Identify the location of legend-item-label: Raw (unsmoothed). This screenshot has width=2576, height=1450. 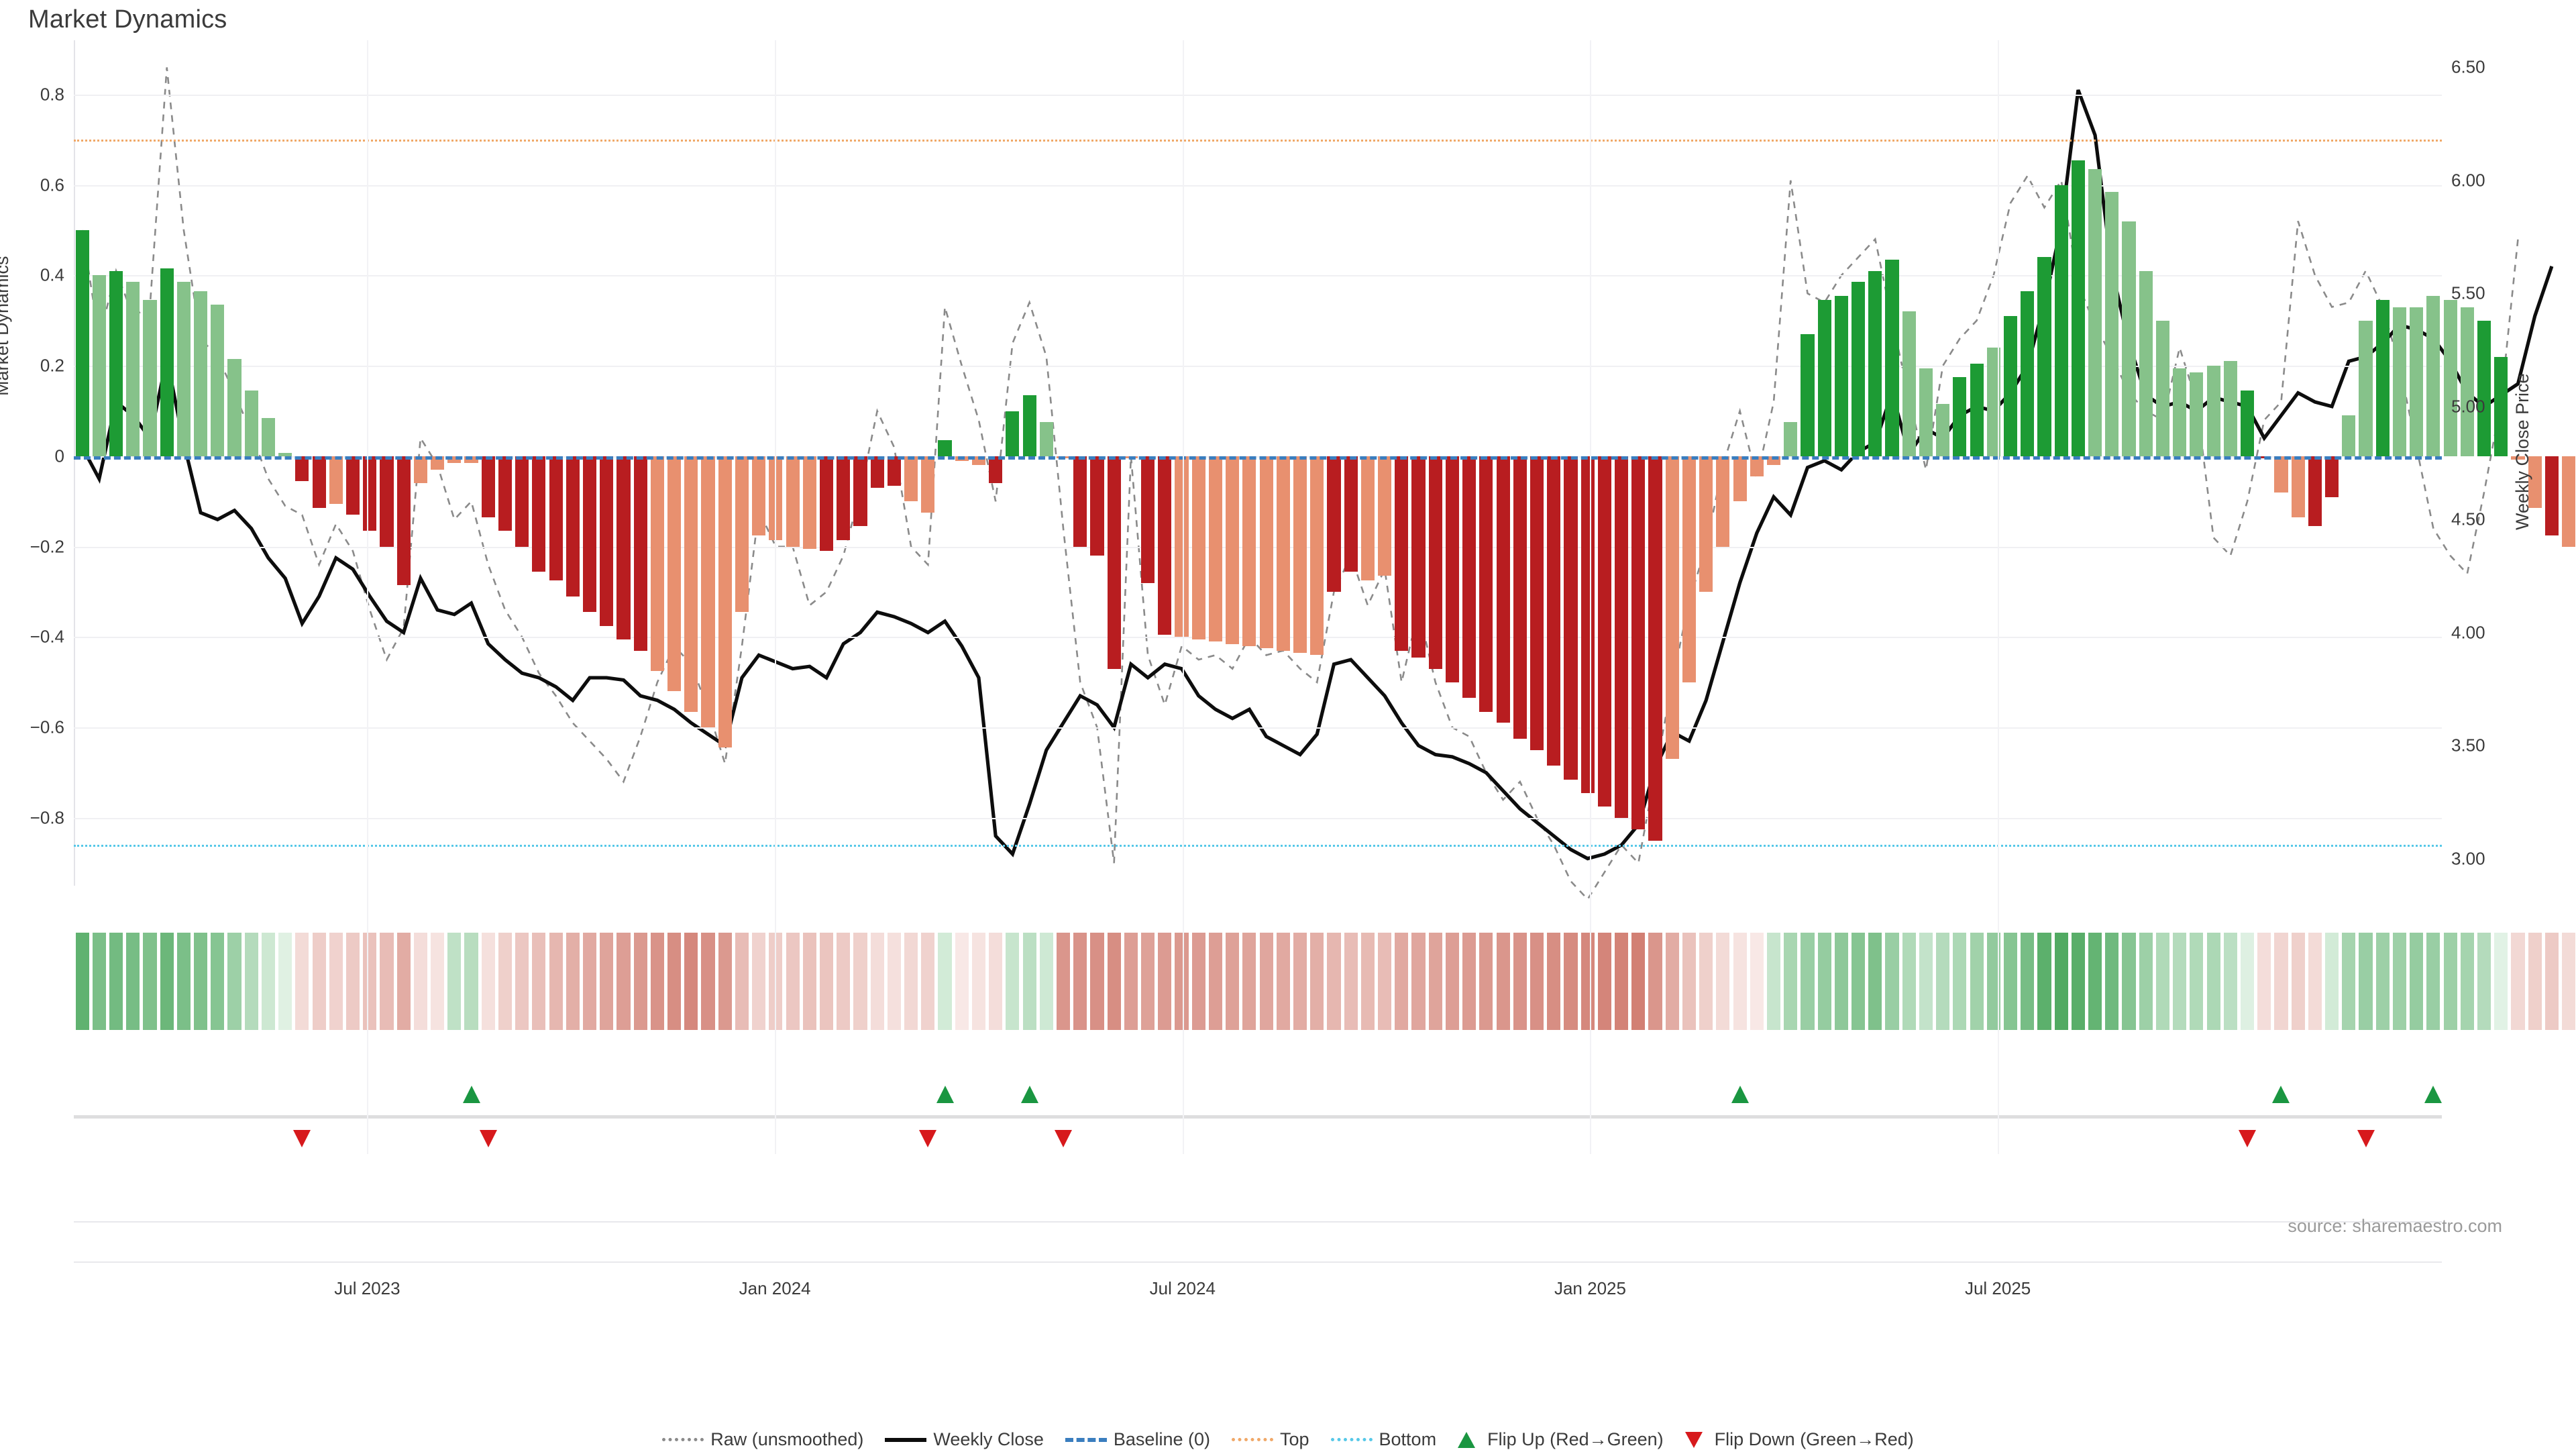
(787, 1439).